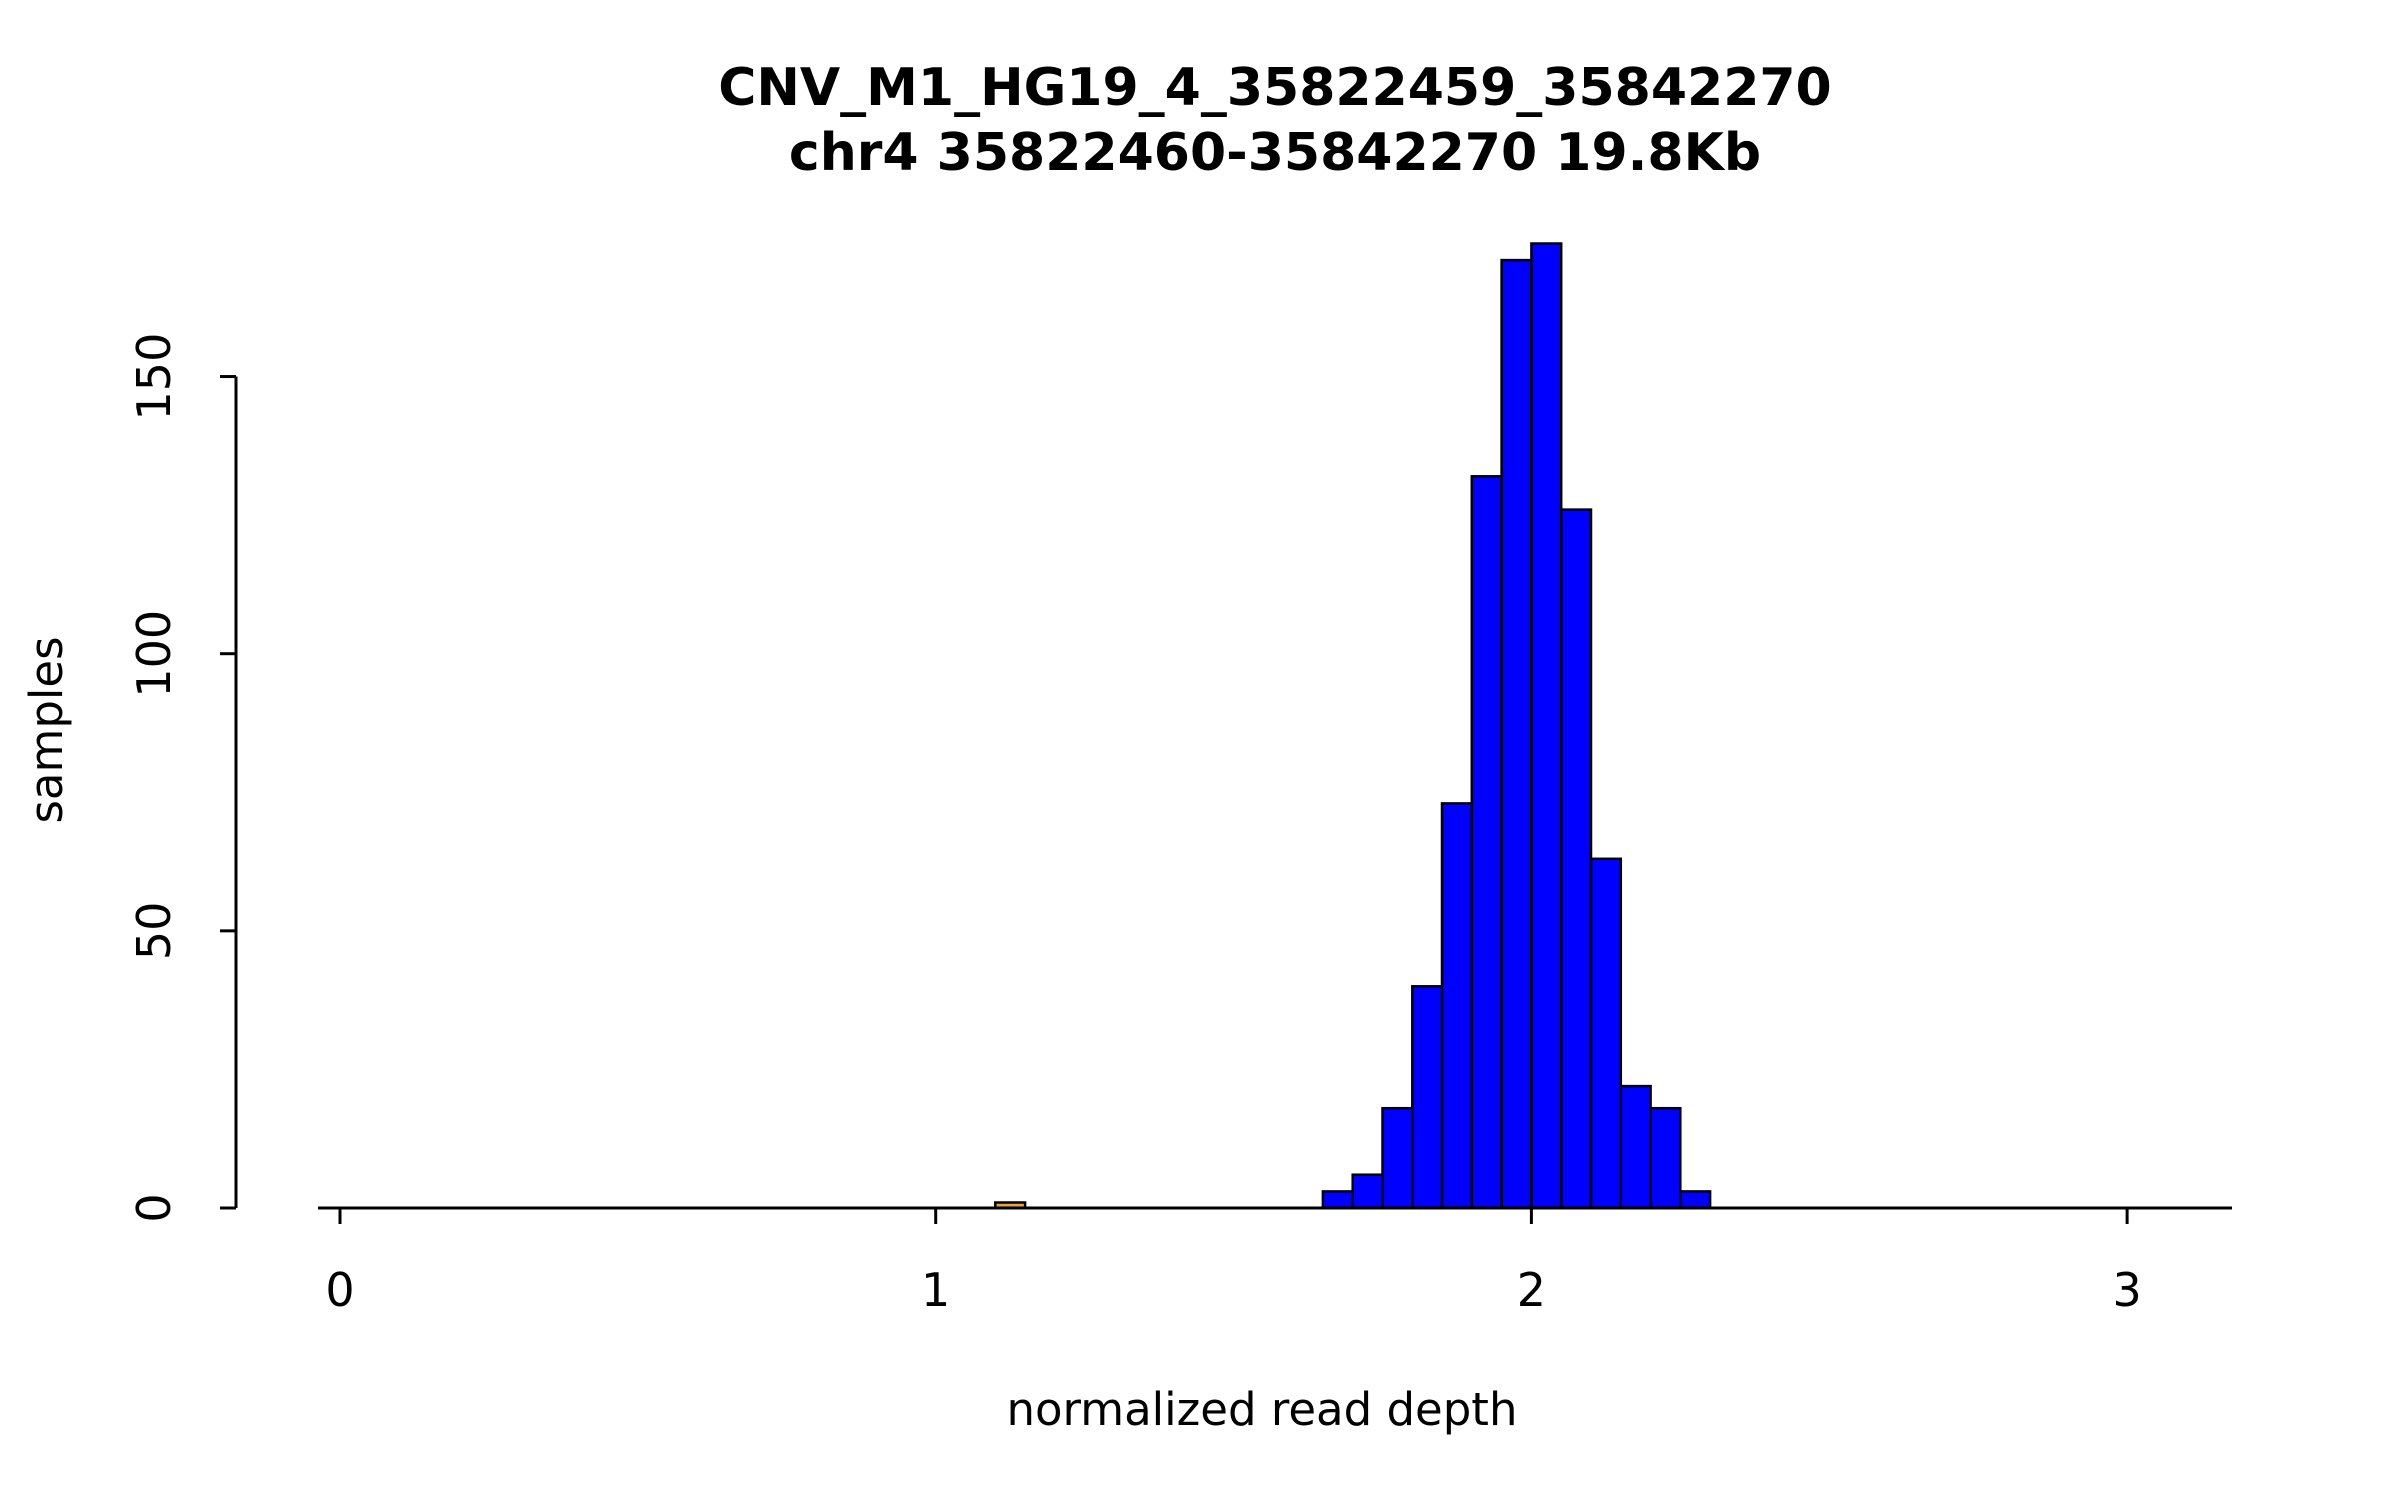 The image size is (2400, 1500). I want to click on y-tick-label: 50, so click(154, 931).